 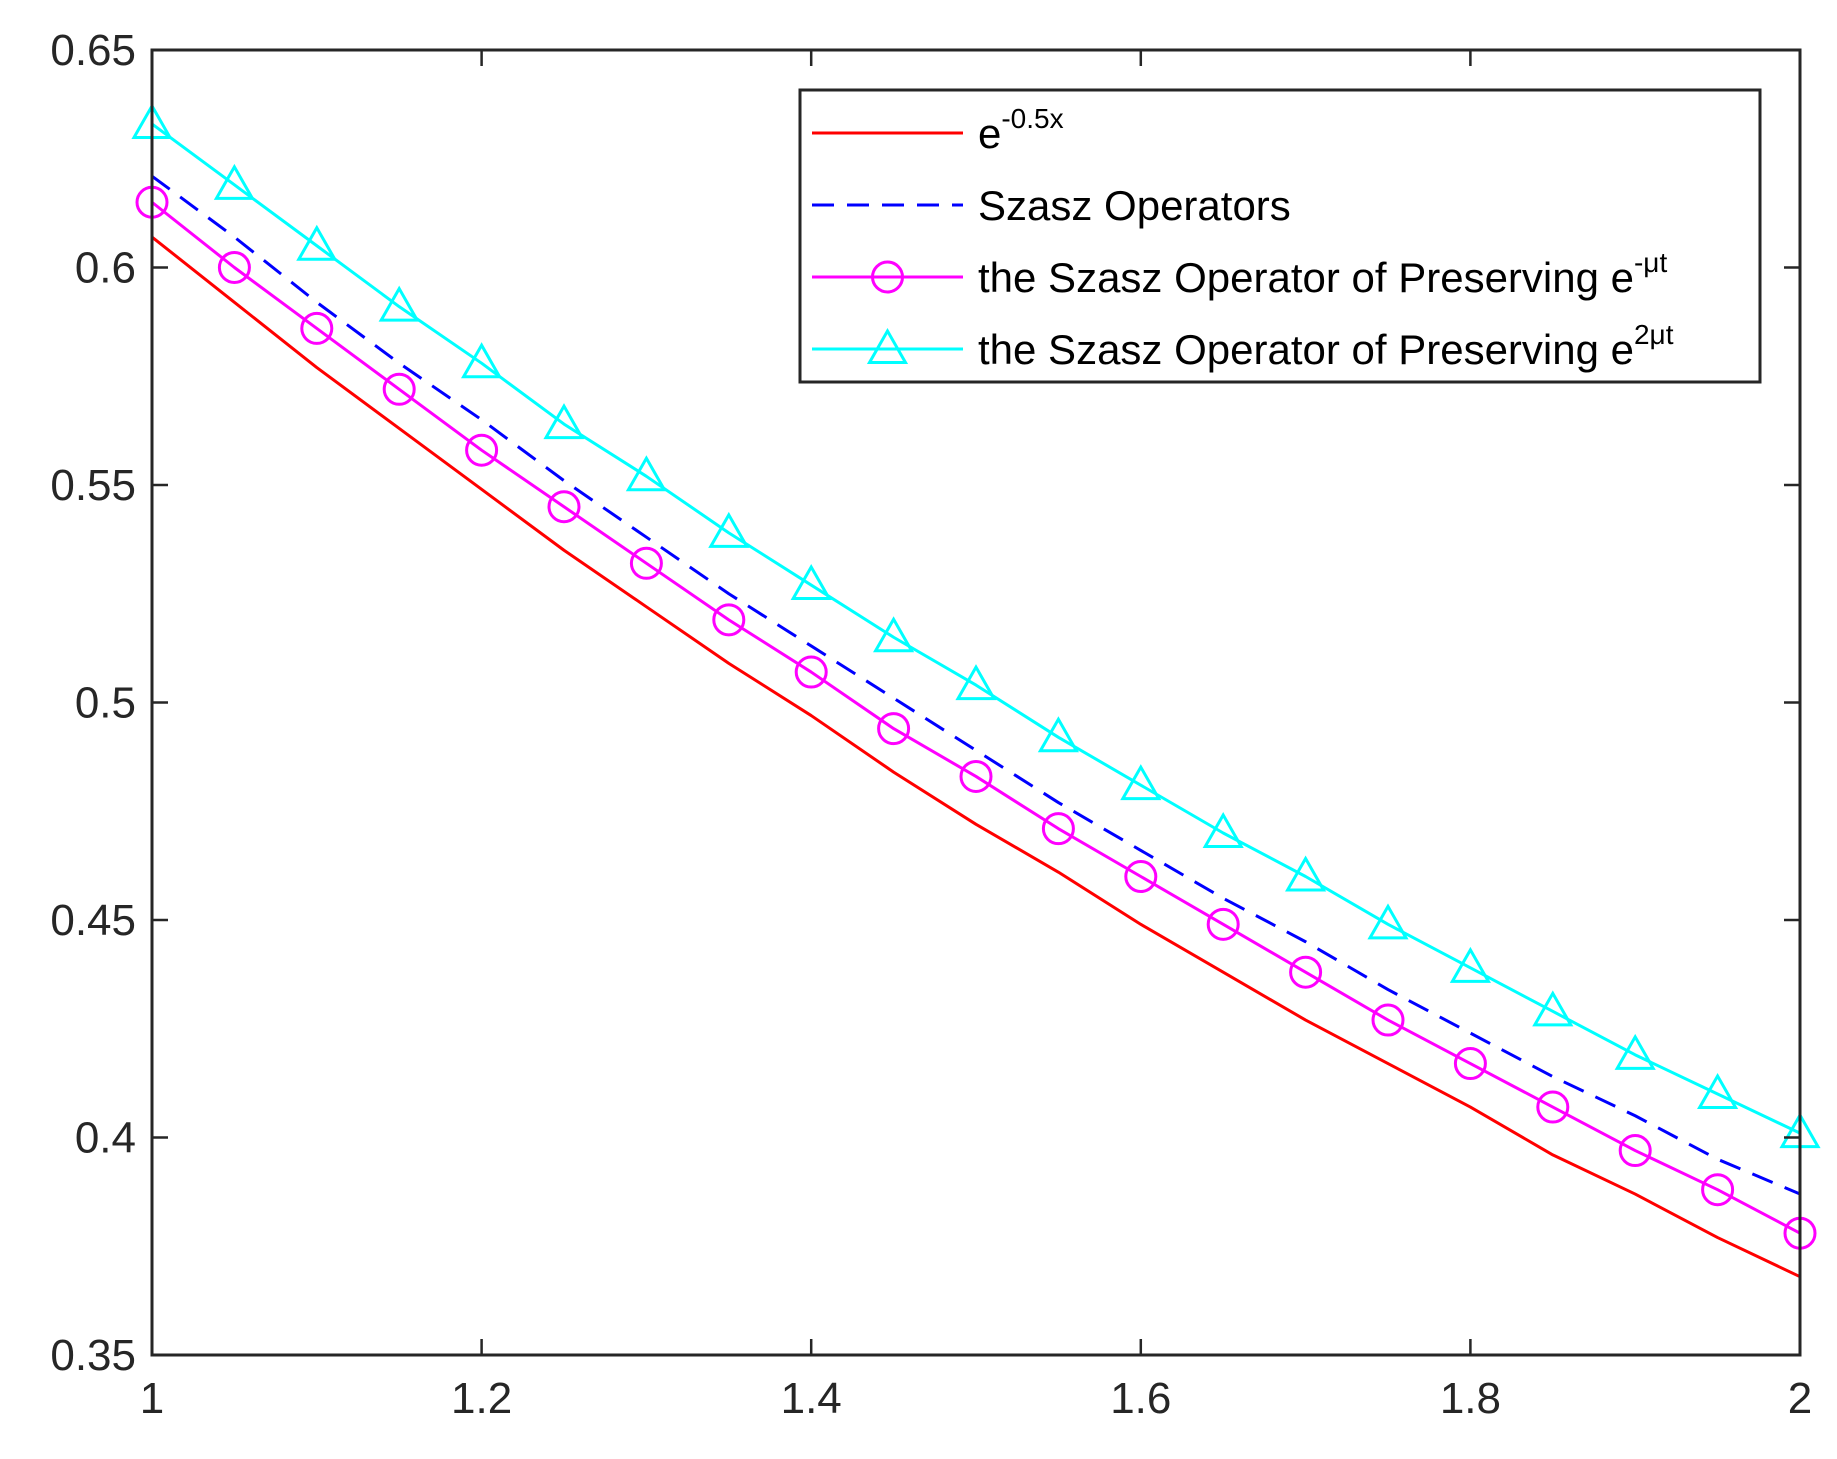 What do you see at coordinates (105, 268) in the screenshot?
I see `y-tick-label: 0.6` at bounding box center [105, 268].